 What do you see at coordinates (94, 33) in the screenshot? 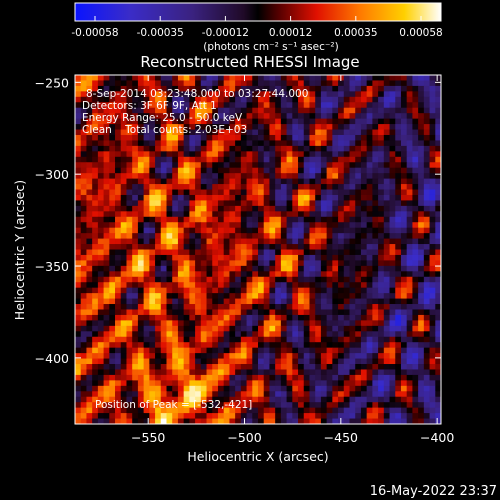
I see `colorbar-tick-label: -0.00058` at bounding box center [94, 33].